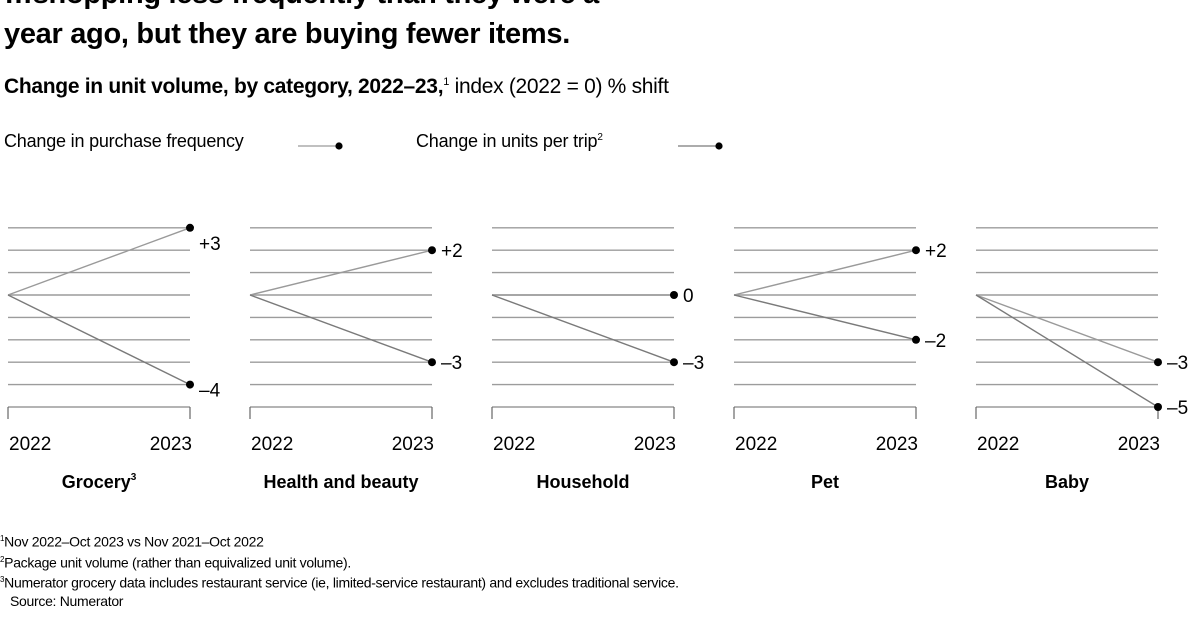 The image size is (1196, 628). Describe the element at coordinates (510, 146) in the screenshot. I see `legend-swatches` at that location.